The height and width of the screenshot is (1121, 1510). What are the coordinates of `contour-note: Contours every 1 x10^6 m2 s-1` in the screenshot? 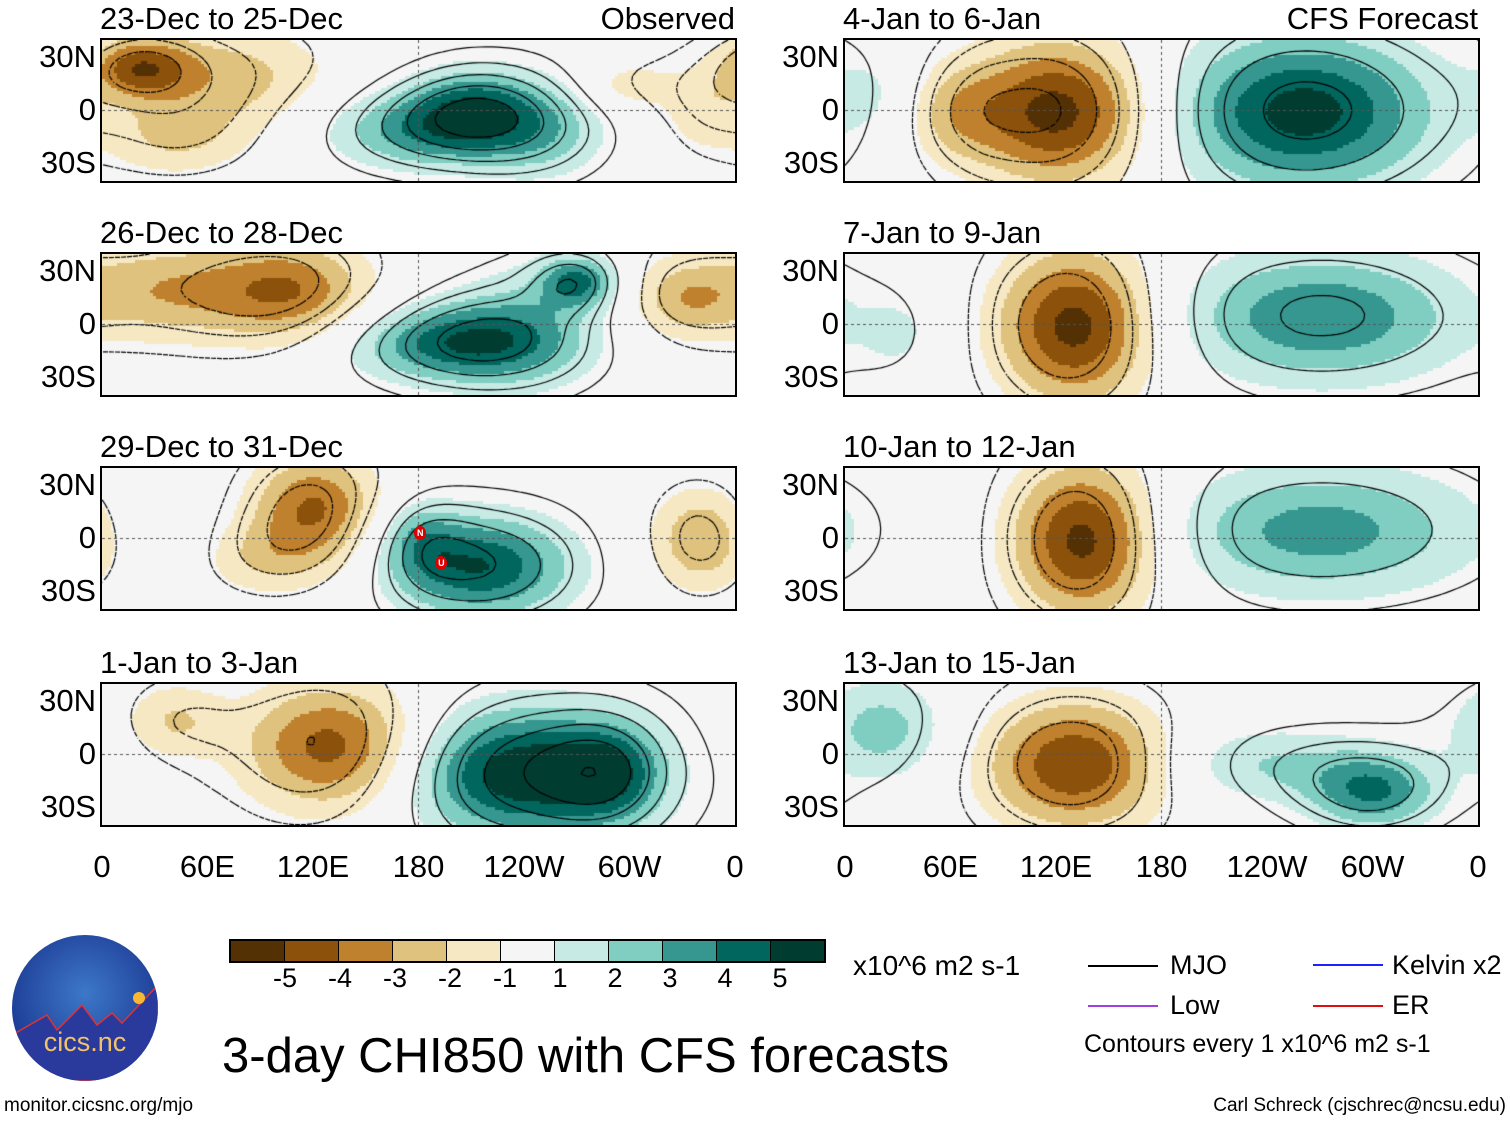 It's located at (1257, 1044).